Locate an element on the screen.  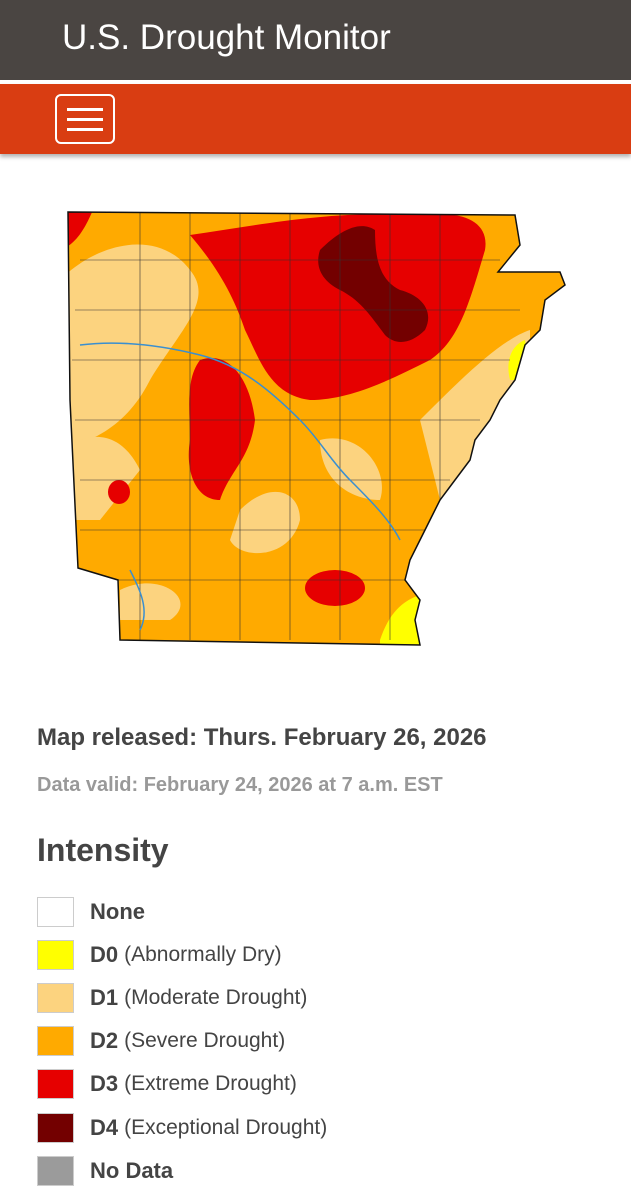
legend-description: (Extreme Drought) is located at coordinates (210, 1084).